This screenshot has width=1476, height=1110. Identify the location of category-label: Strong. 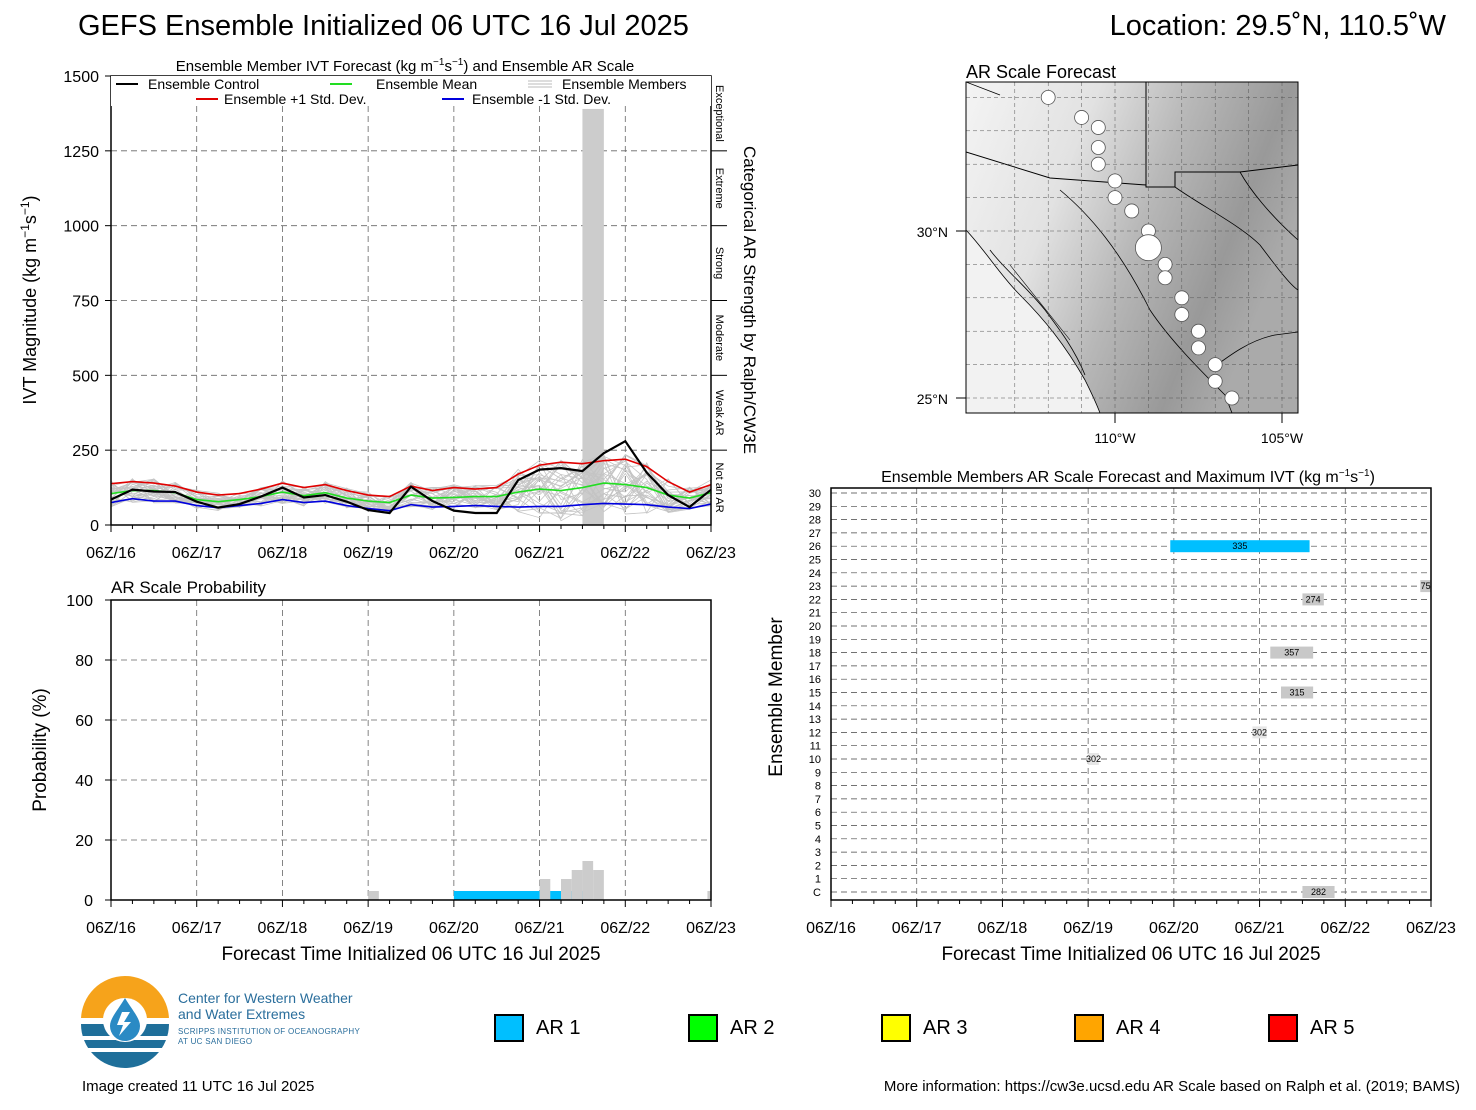
(719, 263).